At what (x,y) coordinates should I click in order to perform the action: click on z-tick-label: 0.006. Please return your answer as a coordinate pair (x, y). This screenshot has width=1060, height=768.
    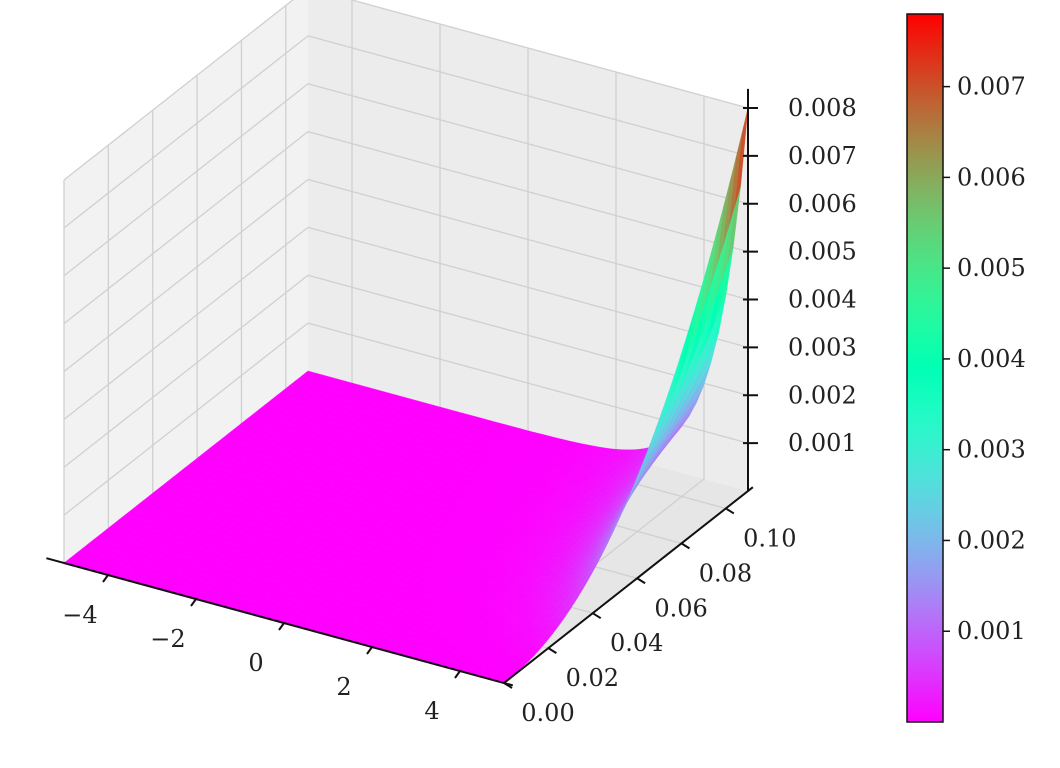
    Looking at the image, I should click on (822, 204).